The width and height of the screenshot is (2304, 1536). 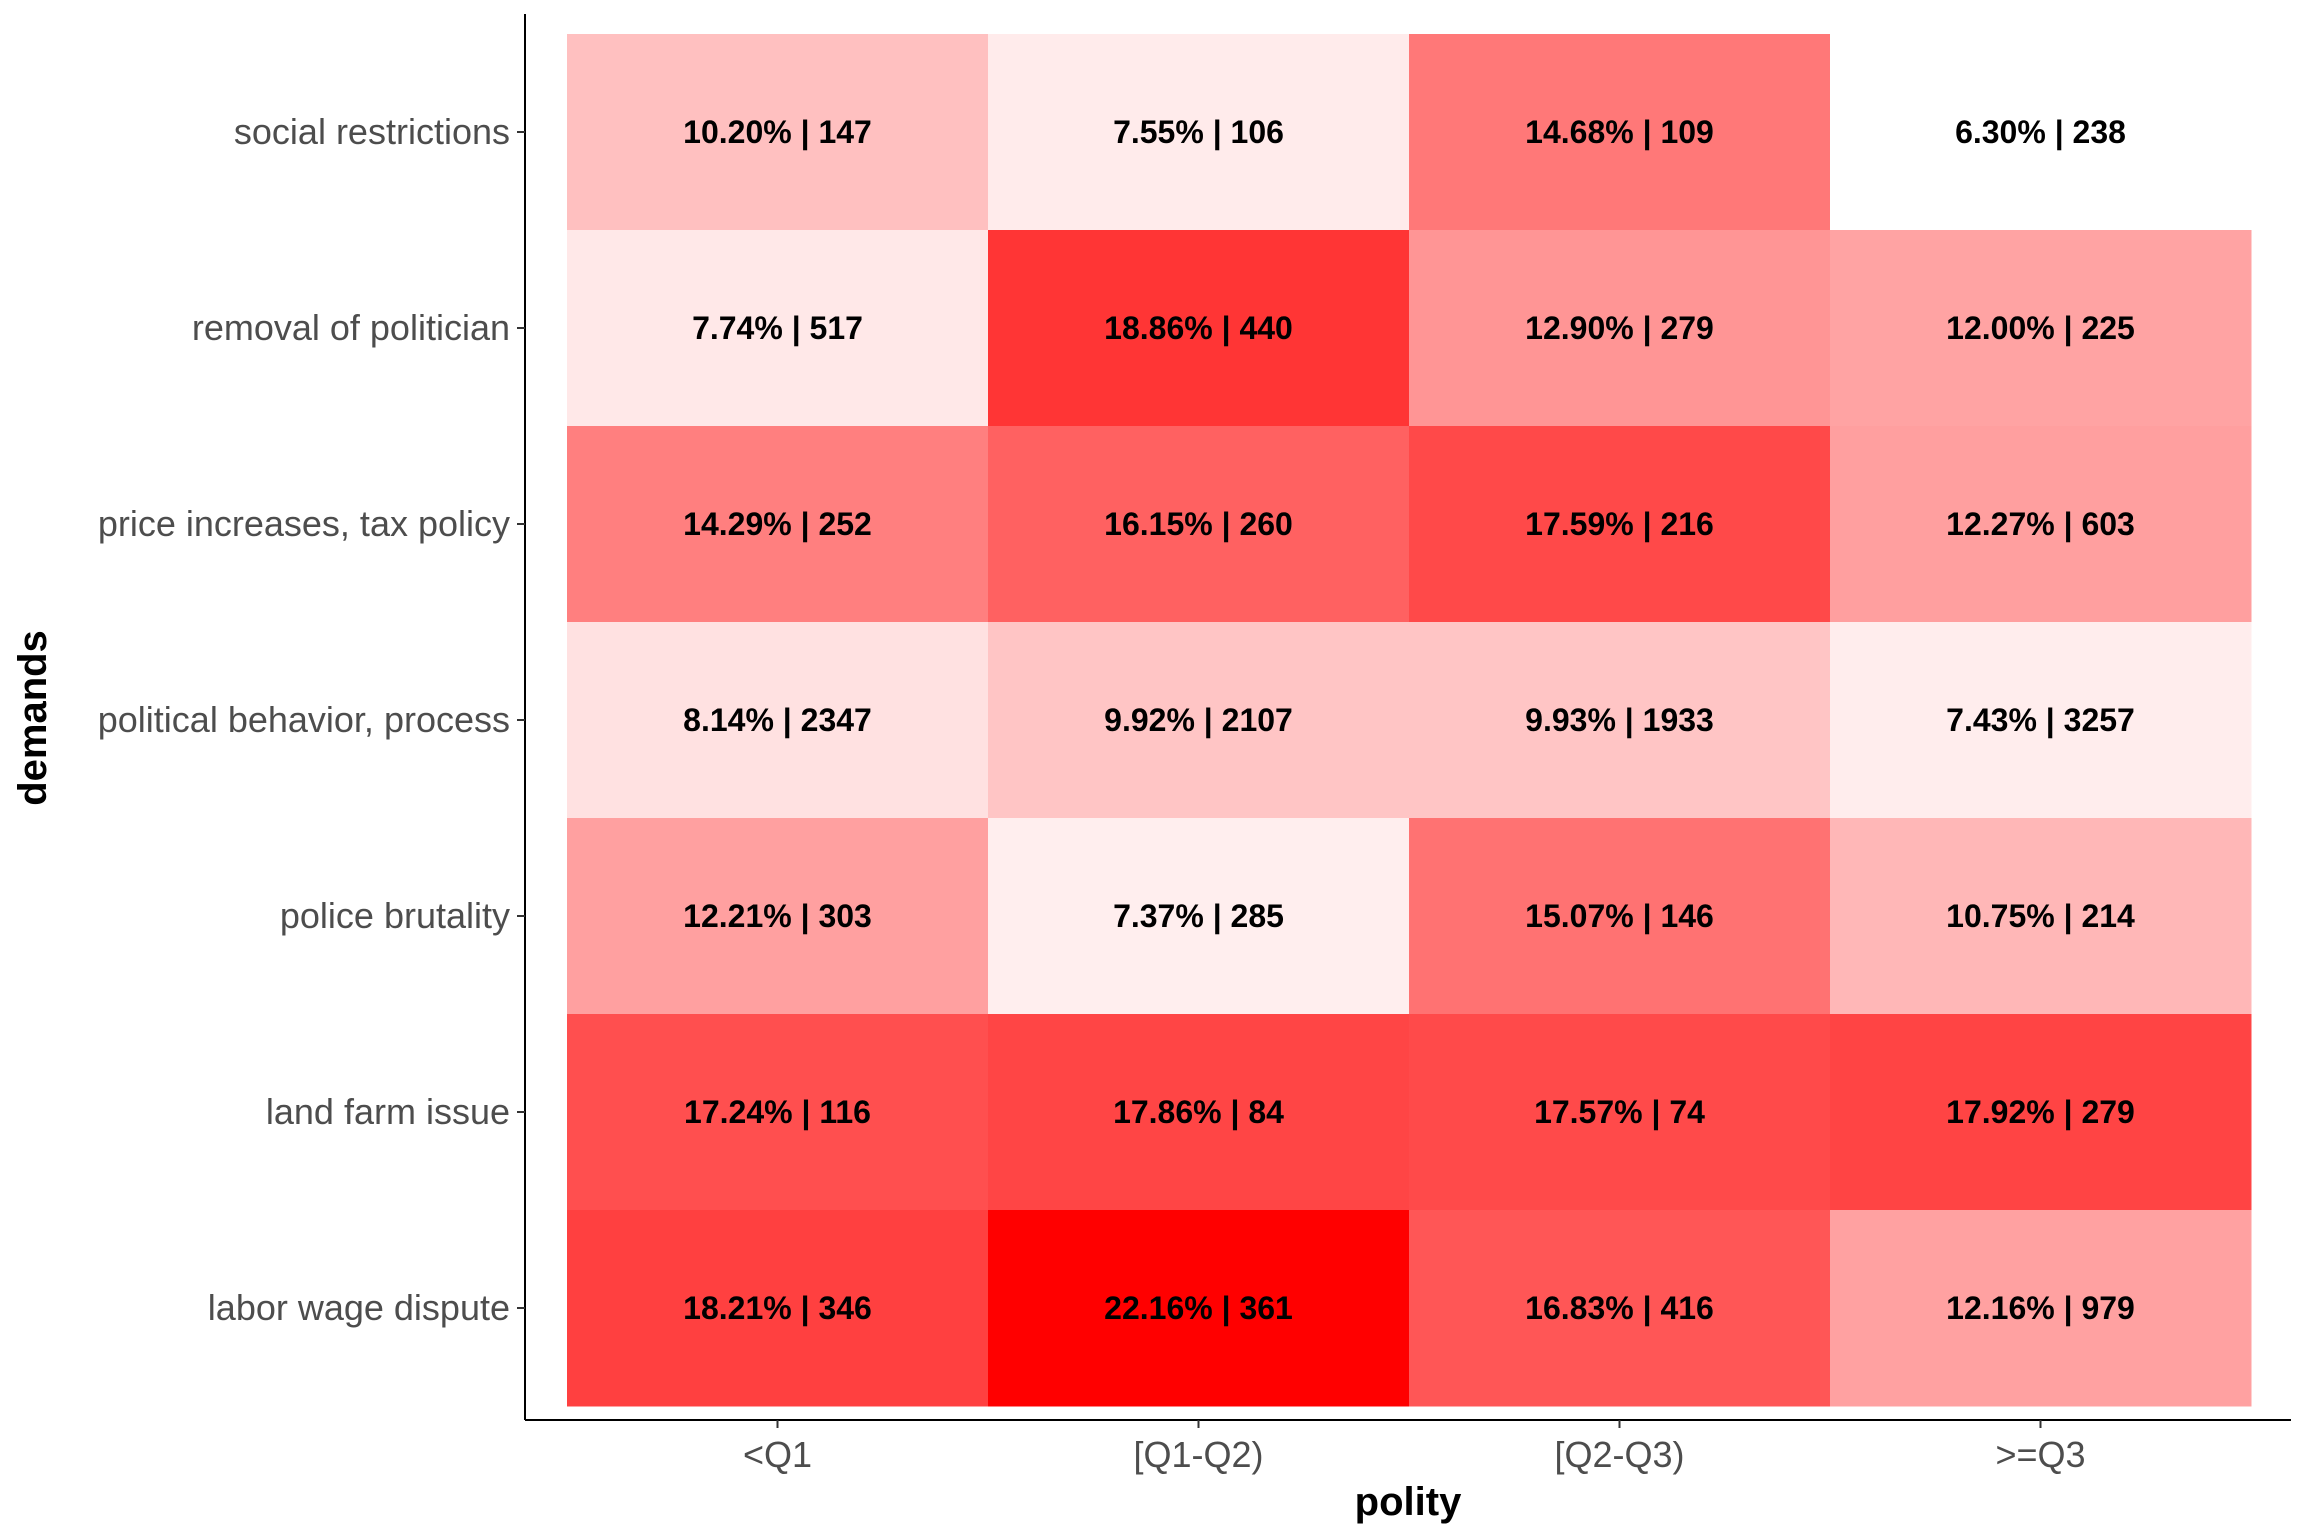 I want to click on x-tick-label: <Q1, so click(x=777, y=1454).